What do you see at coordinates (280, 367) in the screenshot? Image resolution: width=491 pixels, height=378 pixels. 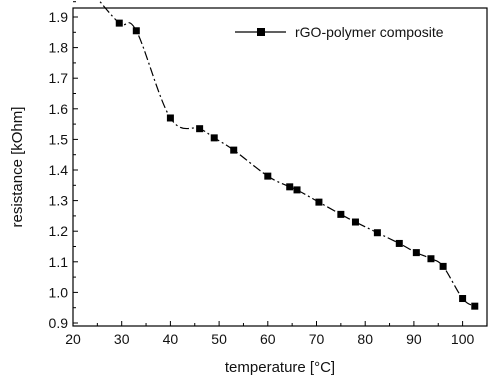 I see `x-axis-title: temperature [°C]` at bounding box center [280, 367].